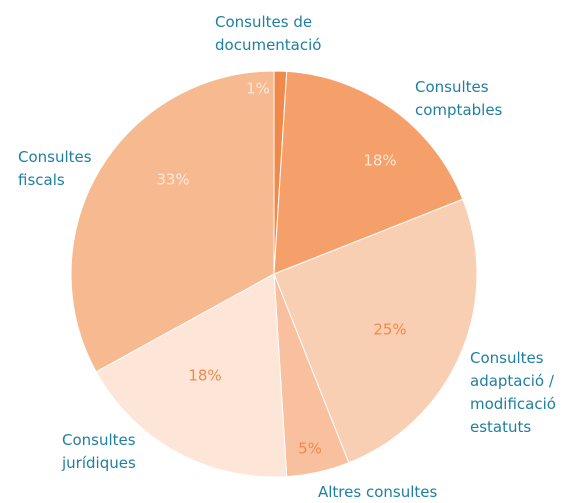 This screenshot has height=503, width=571. What do you see at coordinates (172, 180) in the screenshot?
I see `value-label: 33%` at bounding box center [172, 180].